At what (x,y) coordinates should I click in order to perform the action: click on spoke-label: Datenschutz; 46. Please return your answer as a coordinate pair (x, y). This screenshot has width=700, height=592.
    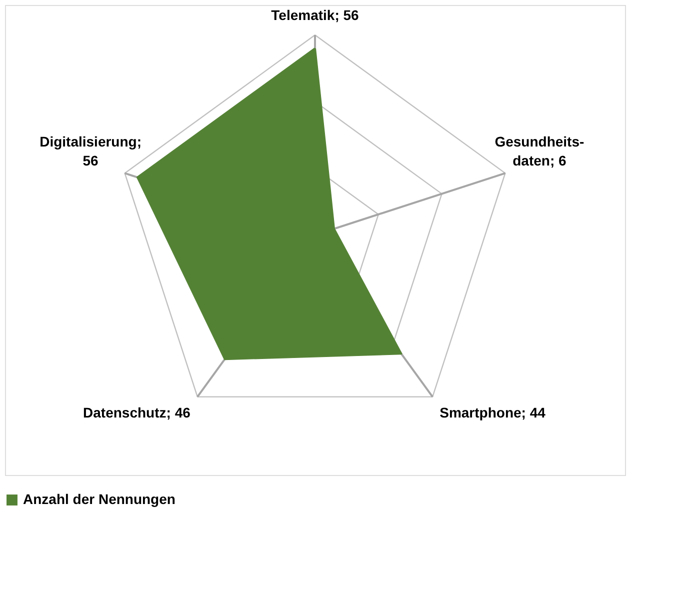
    Looking at the image, I should click on (137, 412).